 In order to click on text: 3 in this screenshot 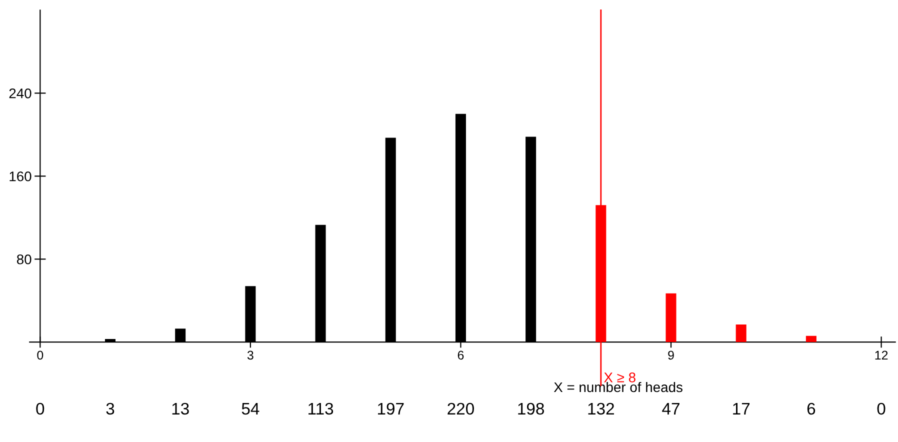, I will do `click(110, 408)`.